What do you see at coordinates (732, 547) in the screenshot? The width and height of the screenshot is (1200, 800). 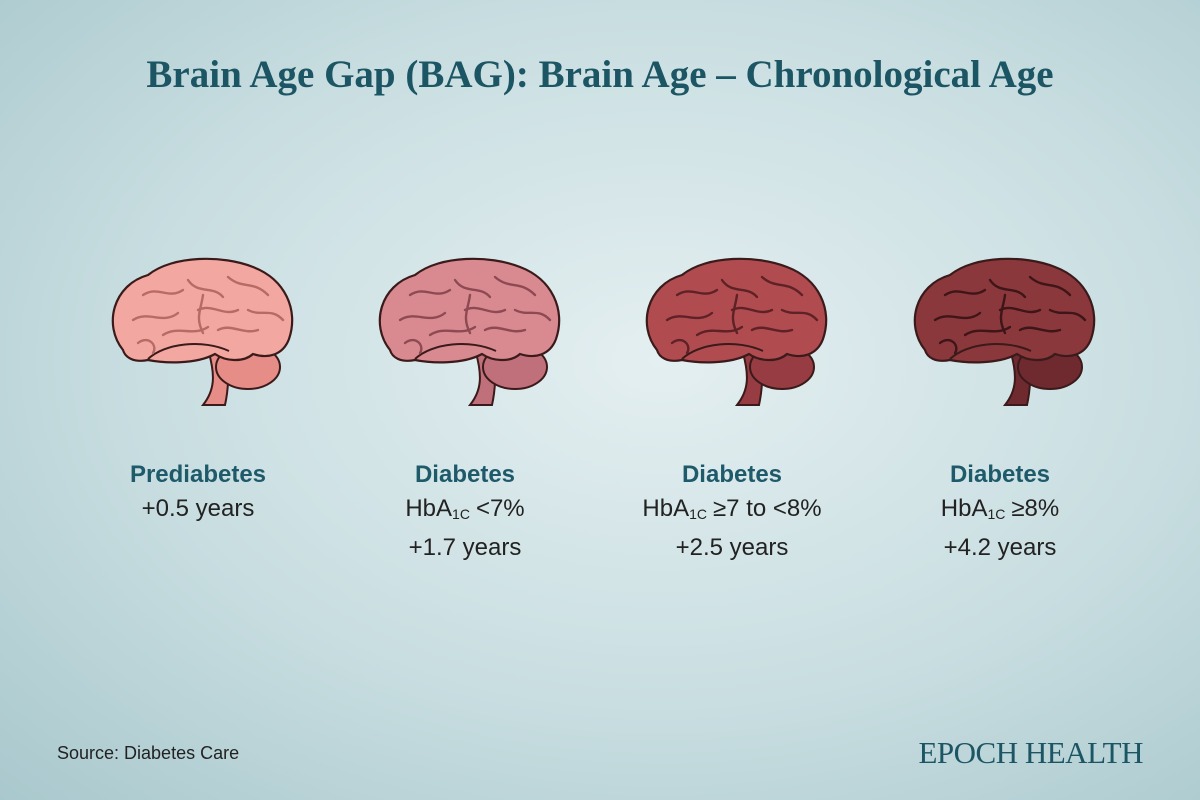 I see `gap: +2.5 years` at bounding box center [732, 547].